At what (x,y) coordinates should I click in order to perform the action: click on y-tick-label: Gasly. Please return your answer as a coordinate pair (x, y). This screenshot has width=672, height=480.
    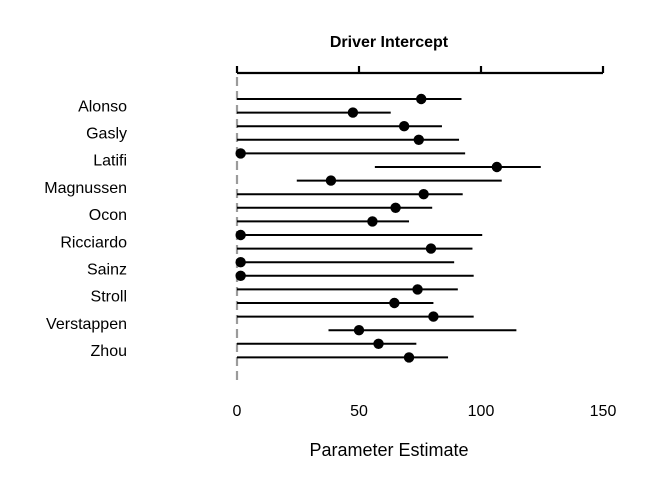
    Looking at the image, I should click on (106, 134).